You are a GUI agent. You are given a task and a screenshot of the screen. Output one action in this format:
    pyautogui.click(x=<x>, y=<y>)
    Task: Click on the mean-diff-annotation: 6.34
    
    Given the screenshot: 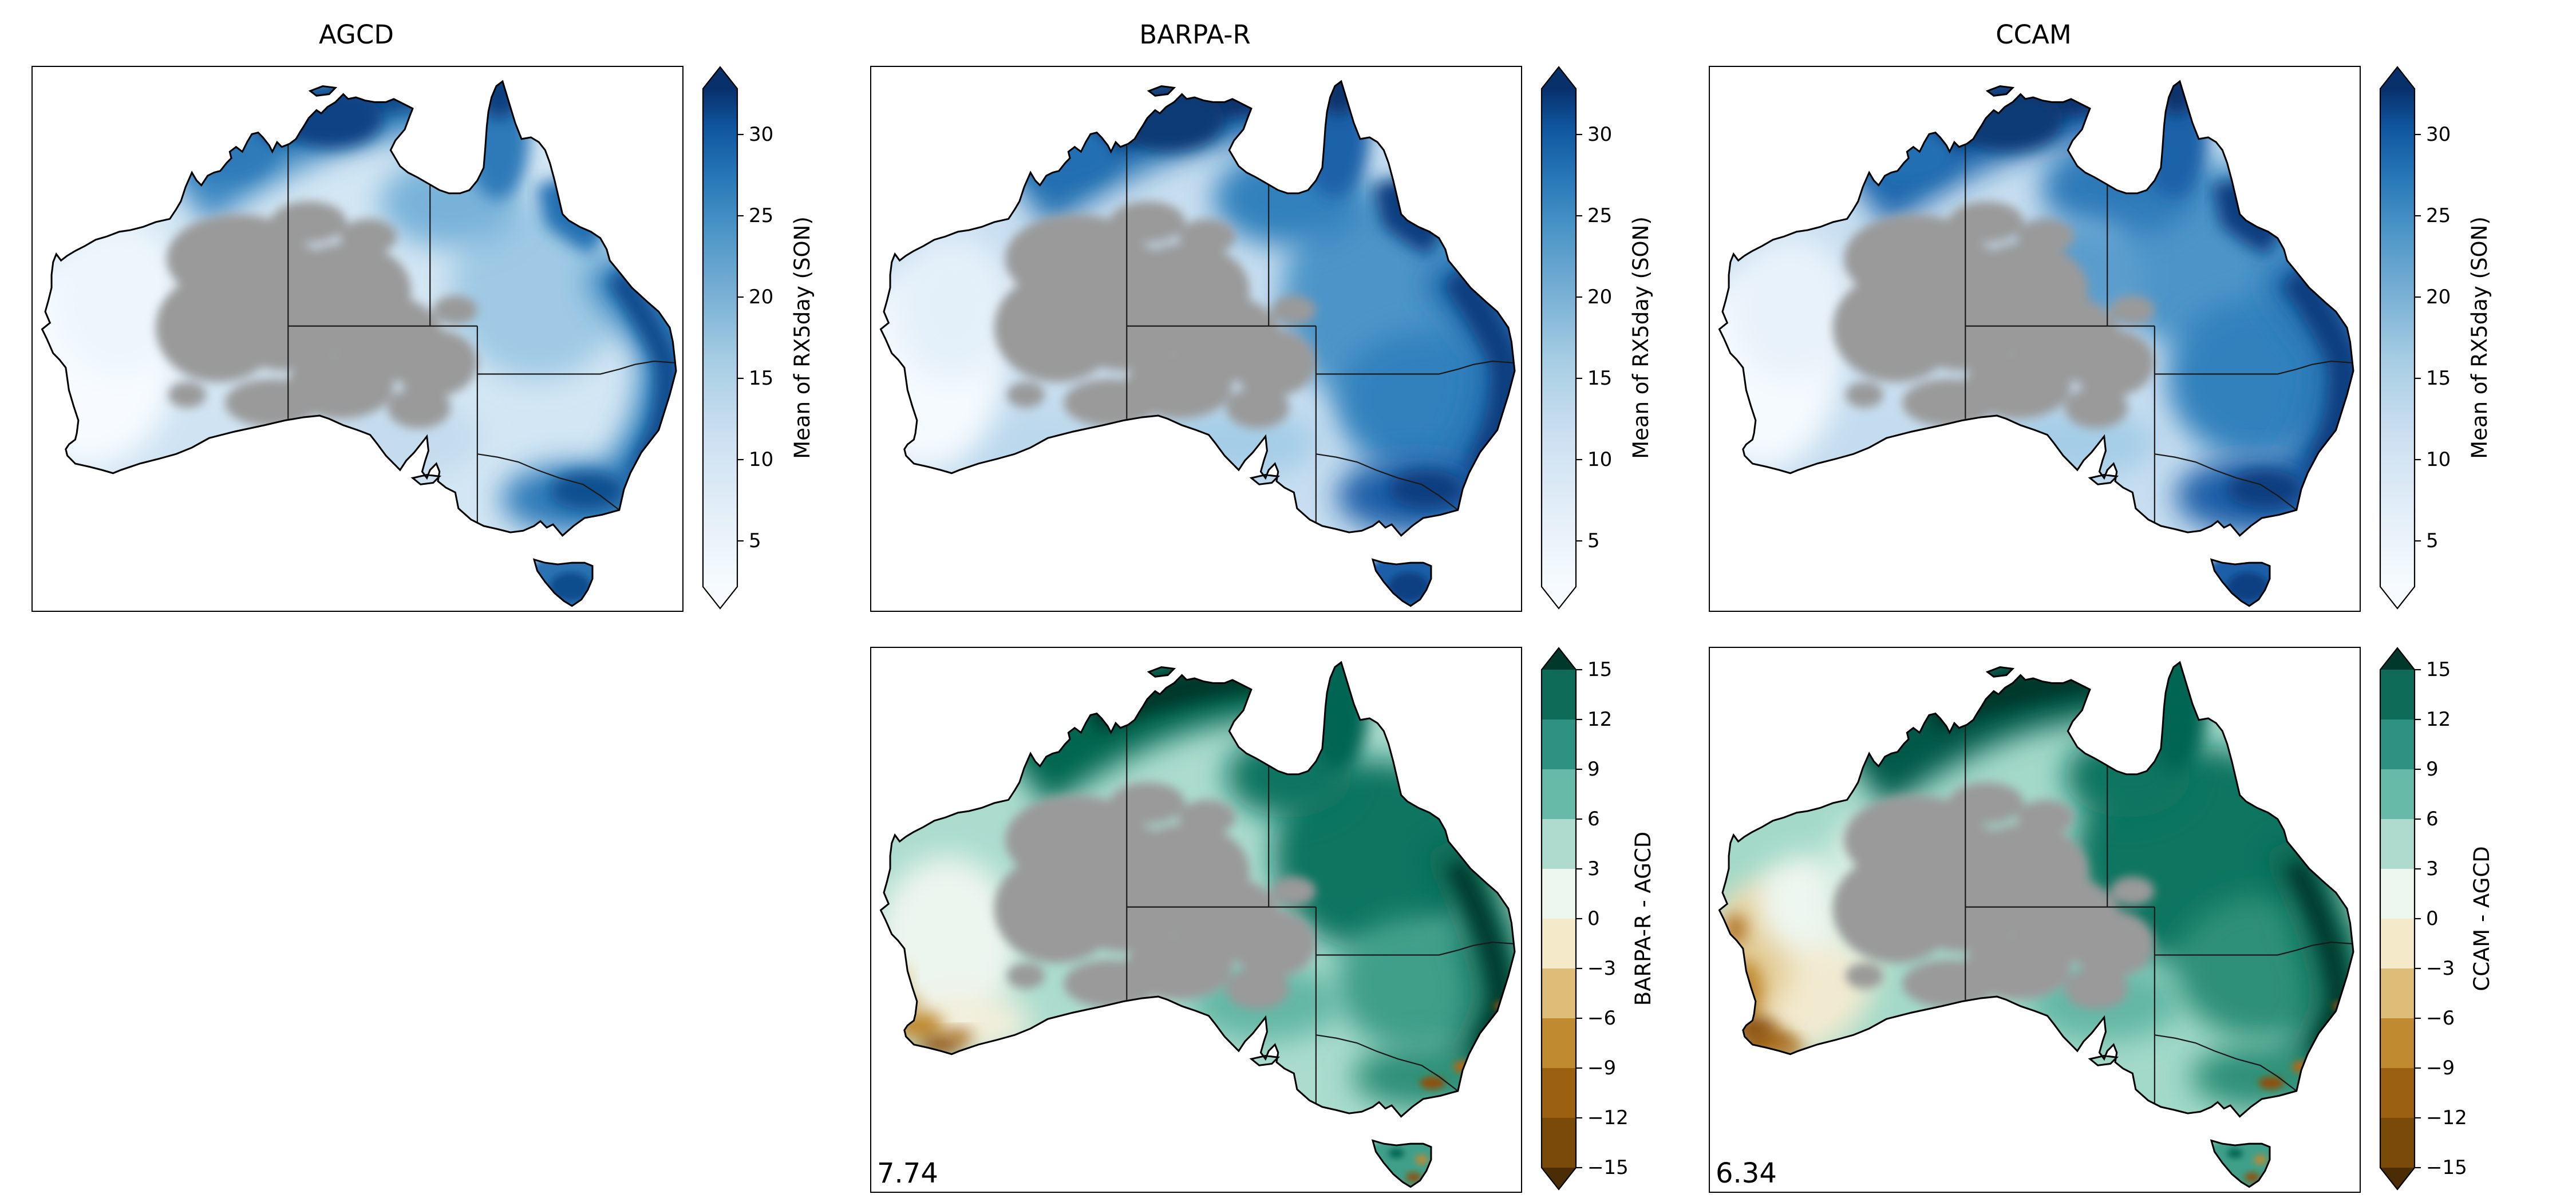 What is the action you would take?
    pyautogui.click(x=1746, y=1173)
    